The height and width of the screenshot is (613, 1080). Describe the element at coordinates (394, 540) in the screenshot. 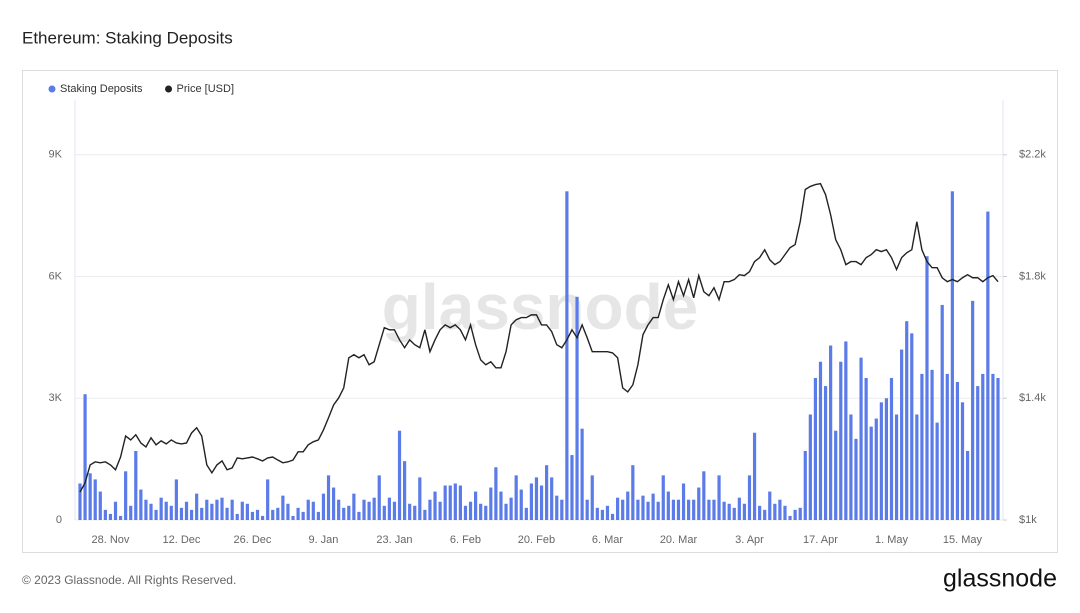

I see `x-tick-label: 23. Jan` at that location.